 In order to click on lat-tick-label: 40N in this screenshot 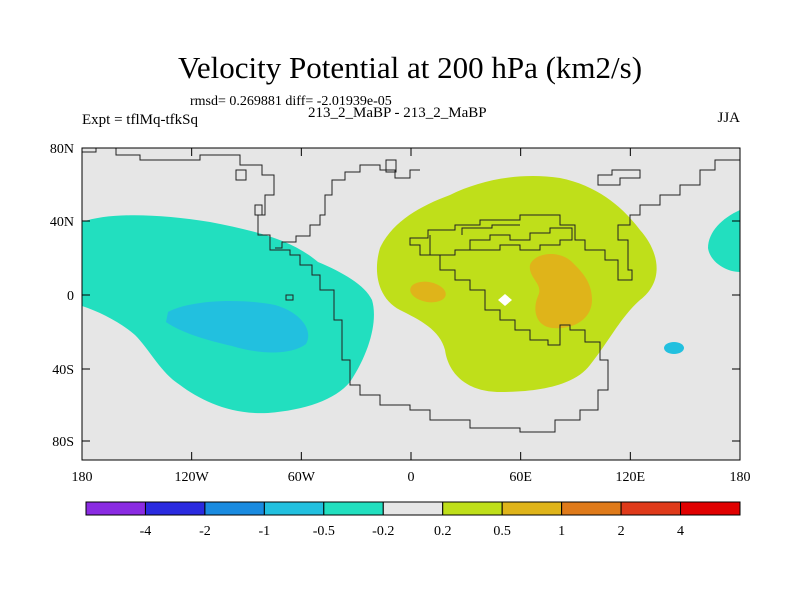, I will do `click(62, 222)`.